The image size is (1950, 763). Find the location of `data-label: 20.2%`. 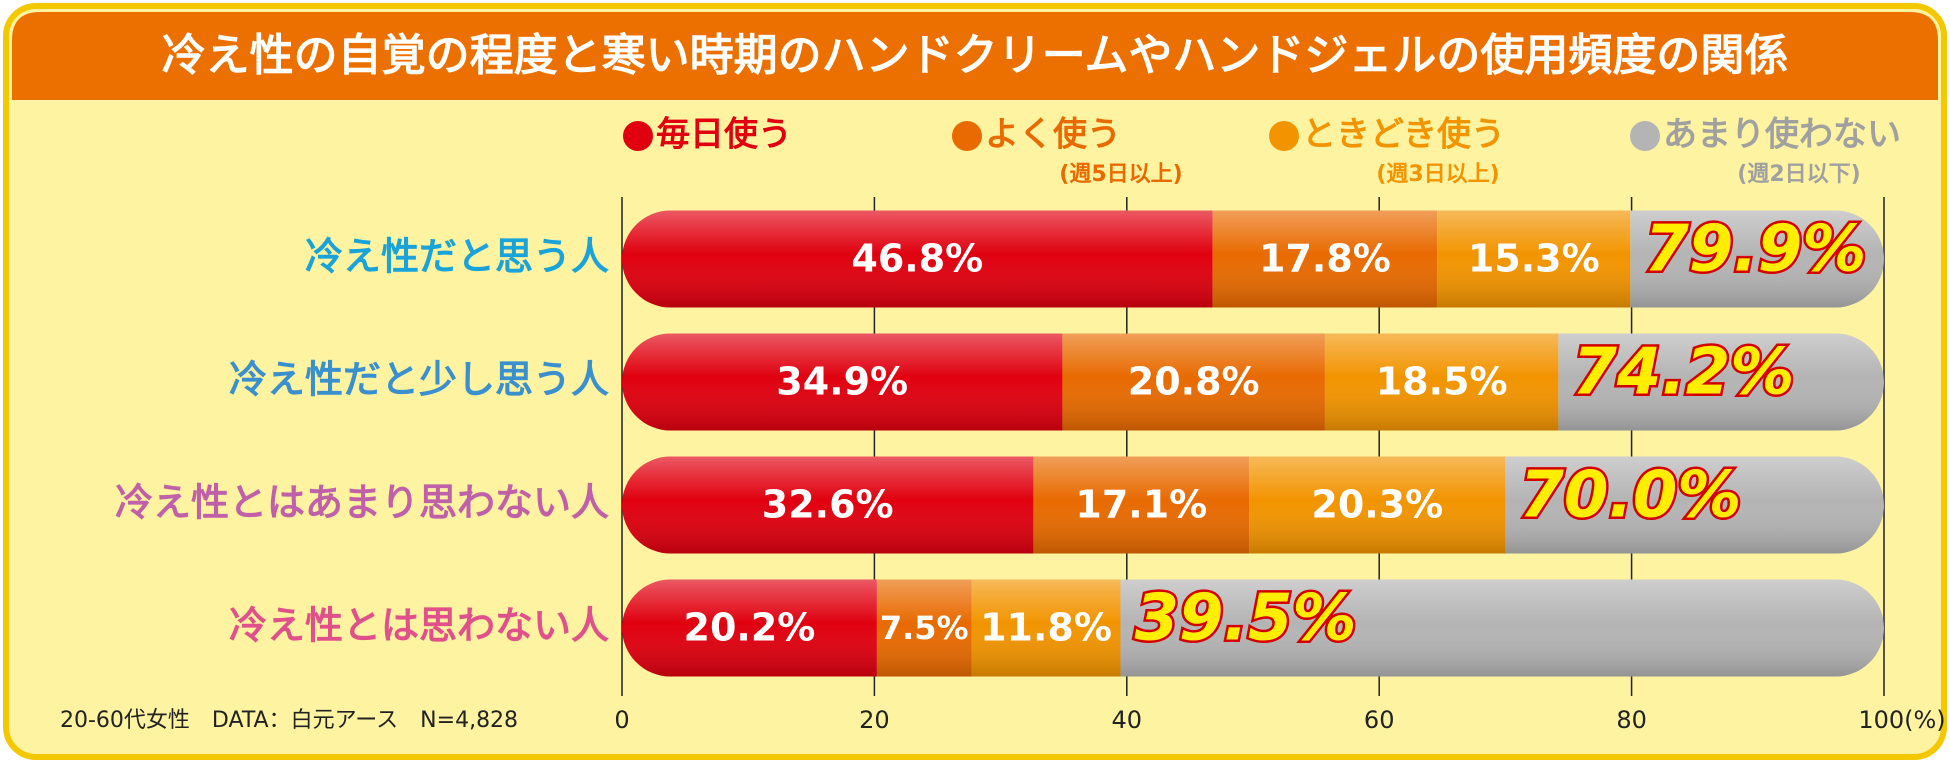

data-label: 20.2% is located at coordinates (750, 628).